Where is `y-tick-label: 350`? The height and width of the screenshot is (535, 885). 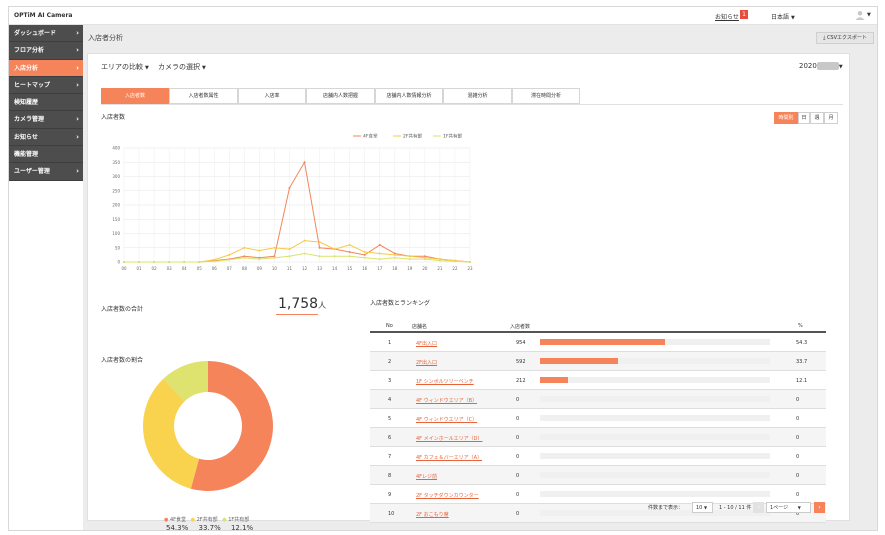
y-tick-label: 350 is located at coordinates (116, 162).